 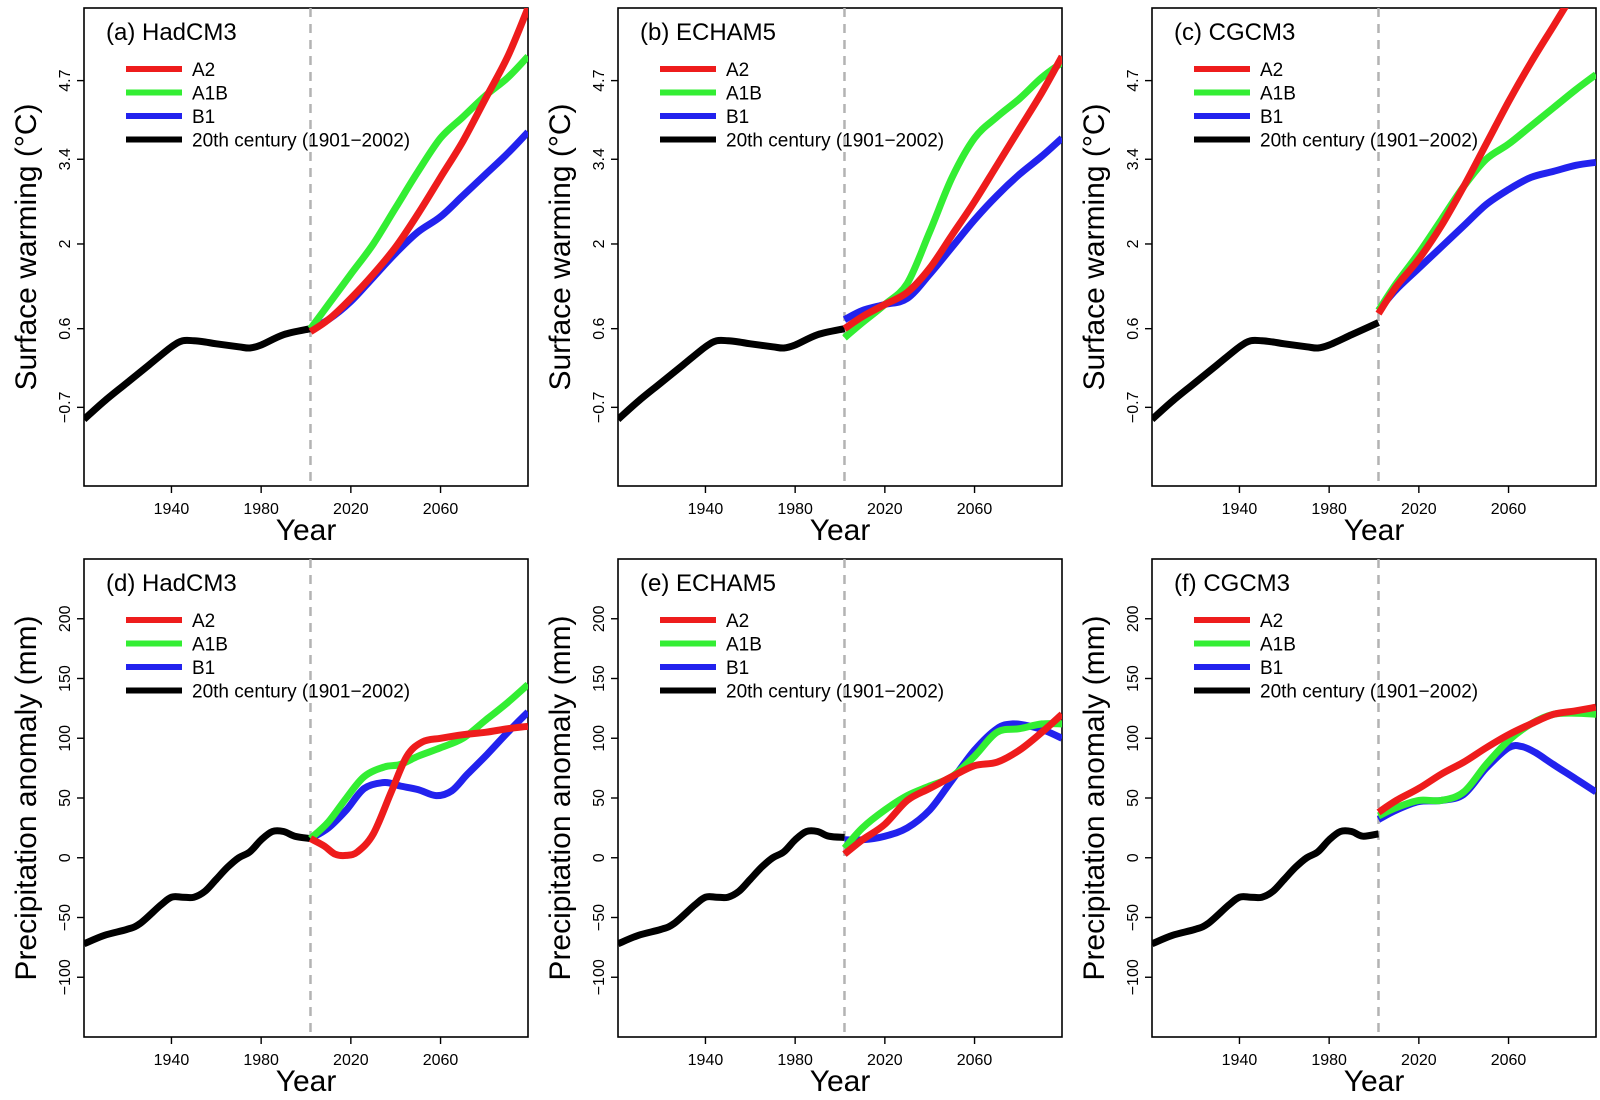 I want to click on panel-title: (c) CGCM3, so click(x=1234, y=32).